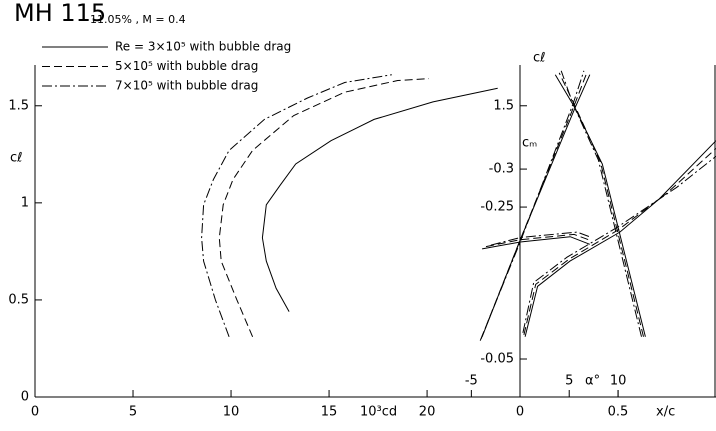 The height and width of the screenshot is (431, 716). I want to click on y2-tick-label: -0.25, so click(497, 207).